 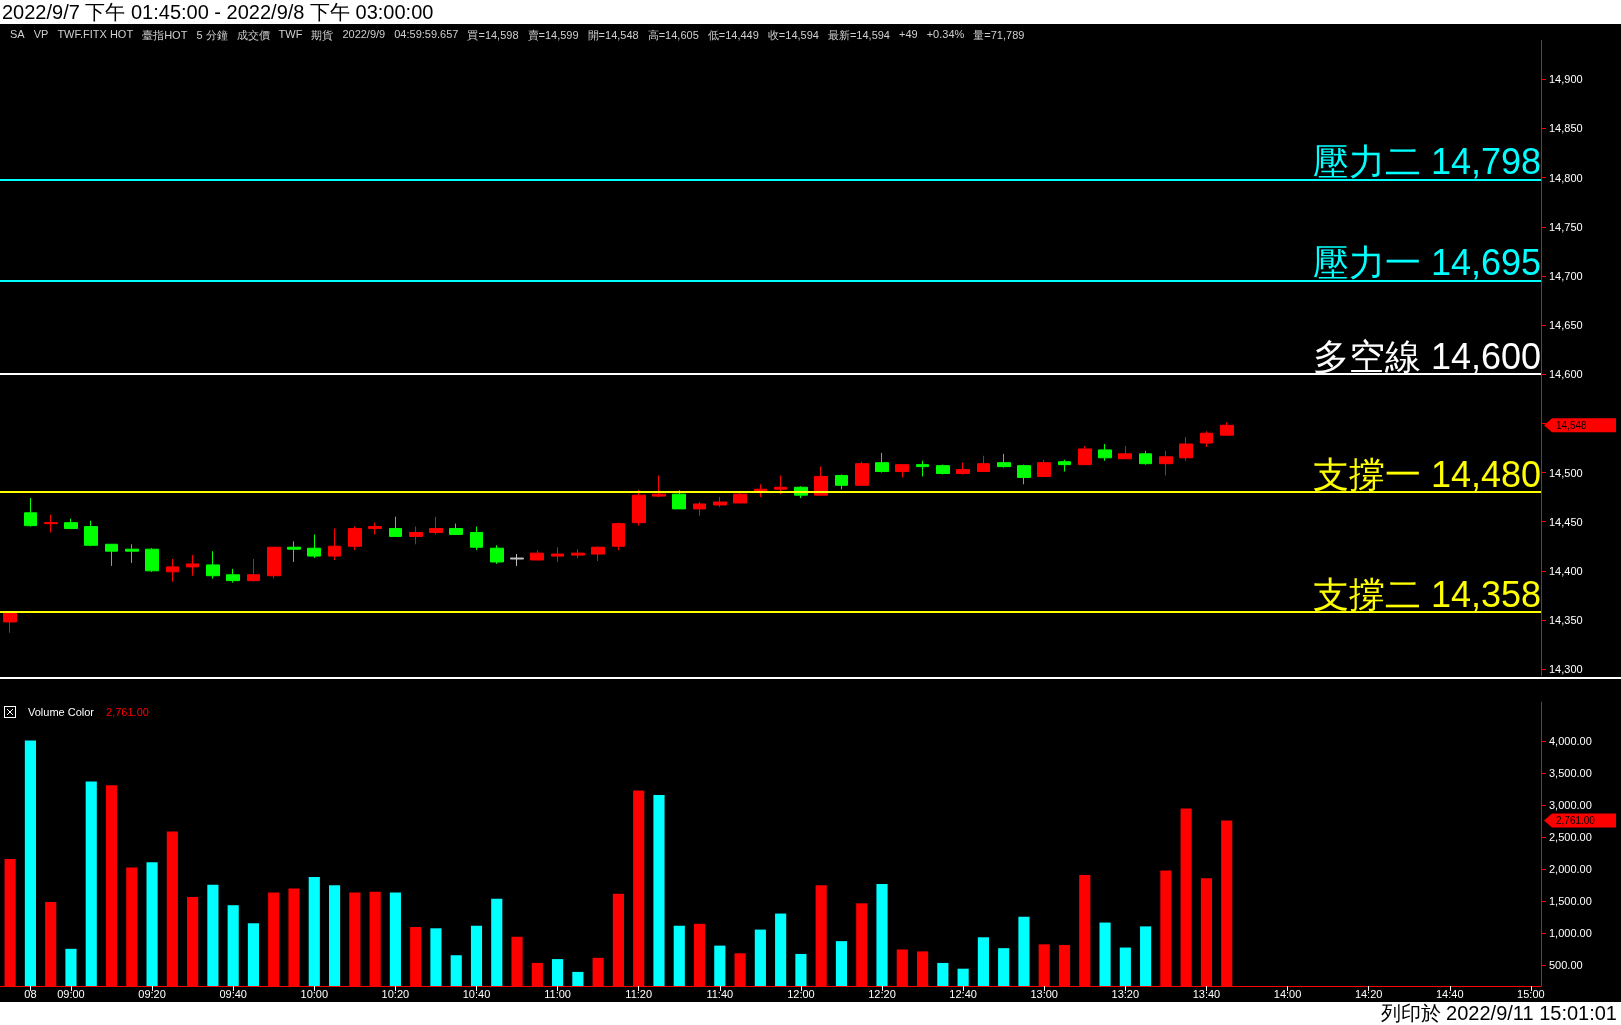 I want to click on y-tick-label: 14,400, so click(x=1566, y=570).